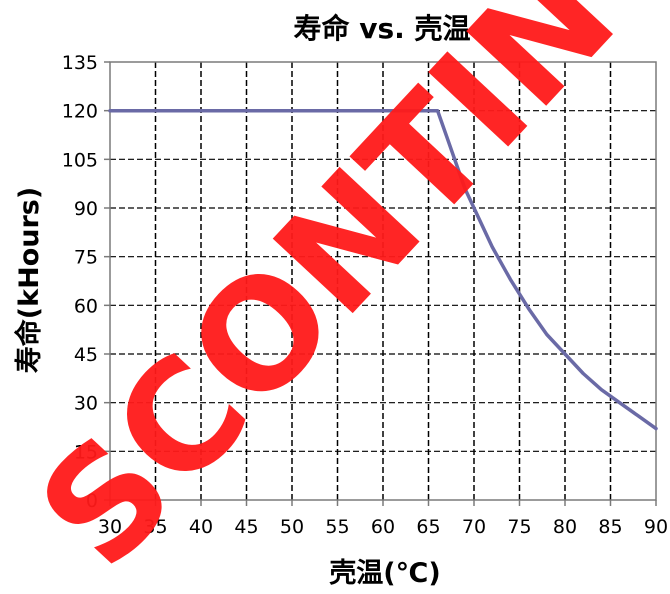  Describe the element at coordinates (610, 527) in the screenshot. I see `x-tick-label-85: 85` at that location.